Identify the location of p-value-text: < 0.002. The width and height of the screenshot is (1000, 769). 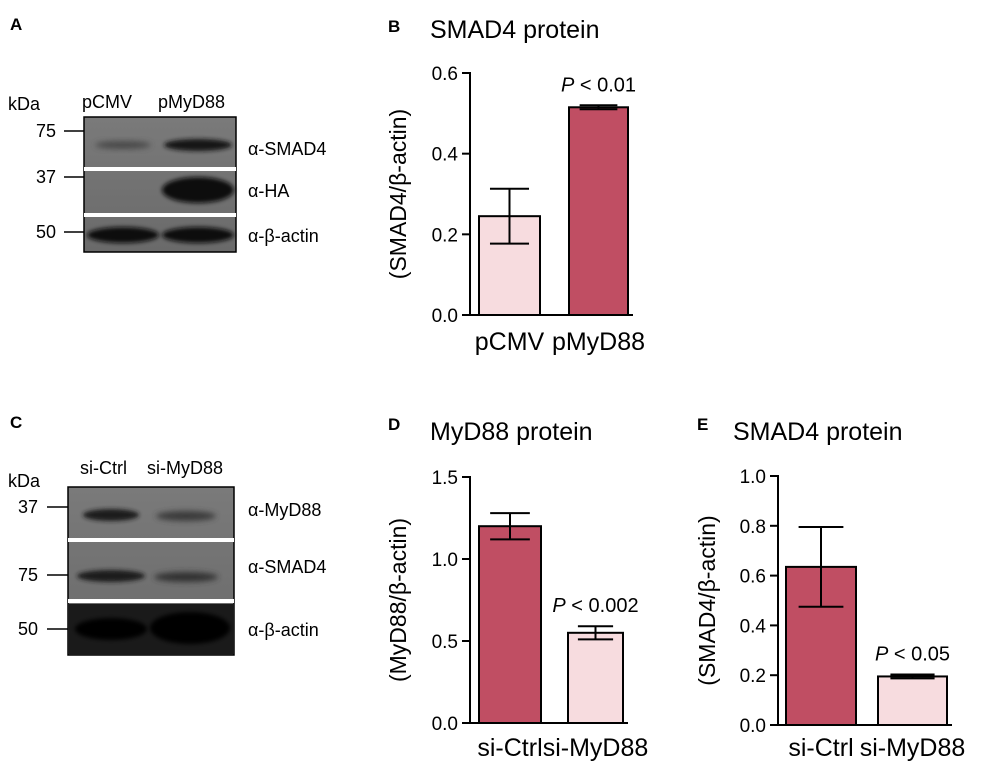
(602, 606).